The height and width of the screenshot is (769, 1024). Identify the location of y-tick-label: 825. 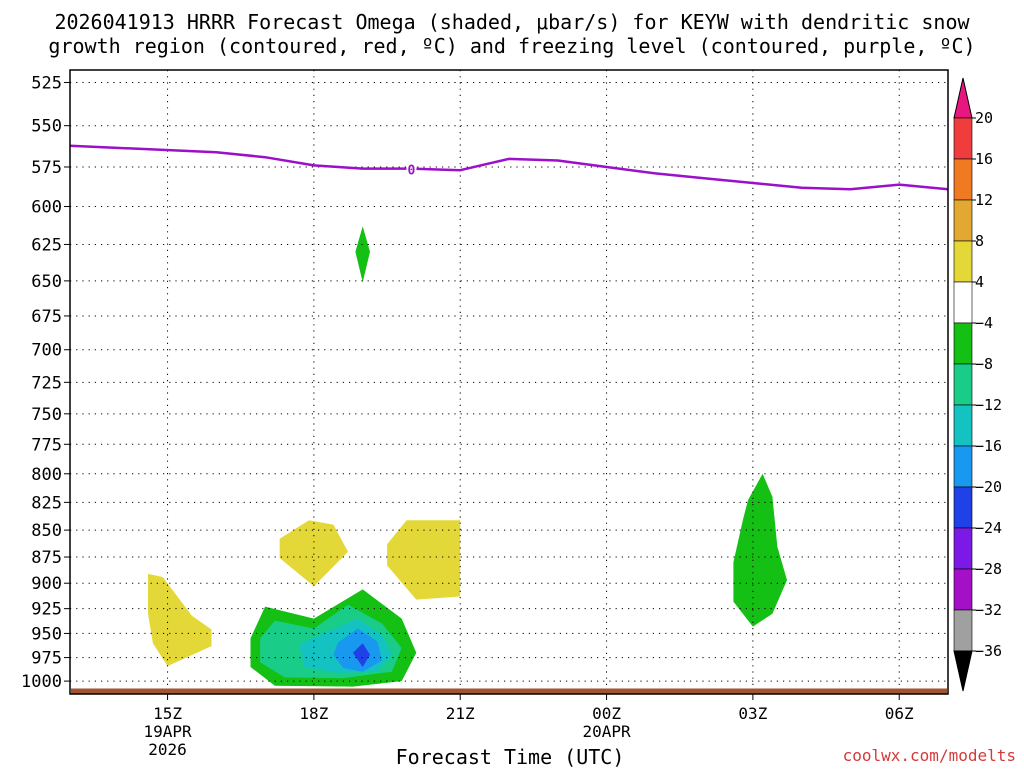
(46, 503).